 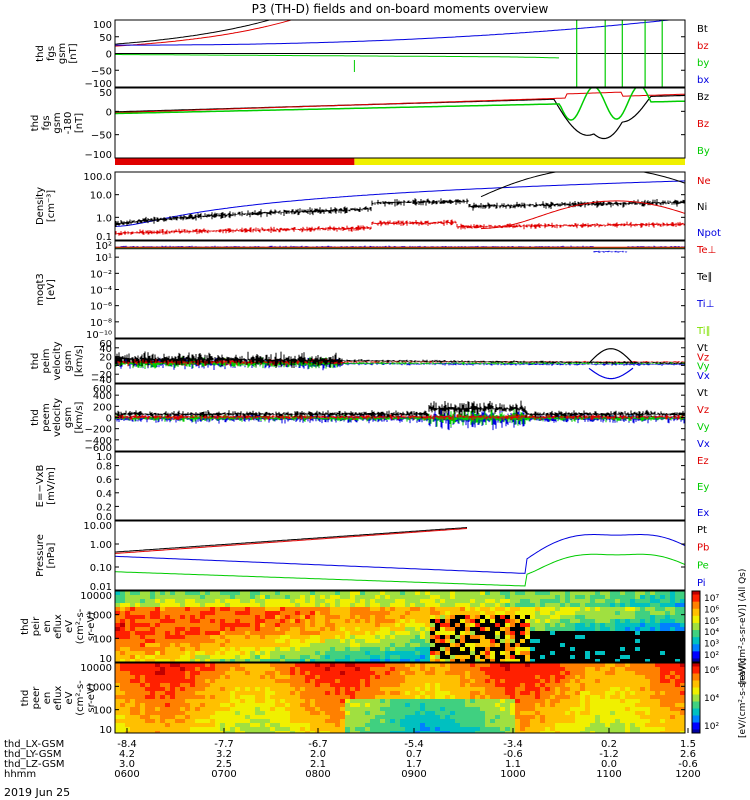 I want to click on panel-frame, so click(x=400, y=123).